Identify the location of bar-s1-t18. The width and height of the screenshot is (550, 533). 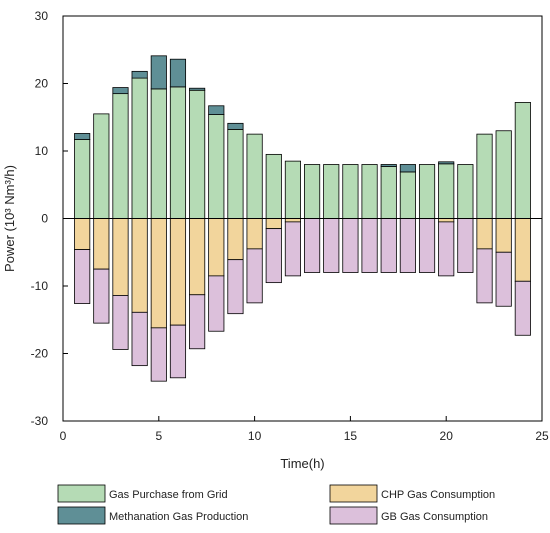
(407, 168).